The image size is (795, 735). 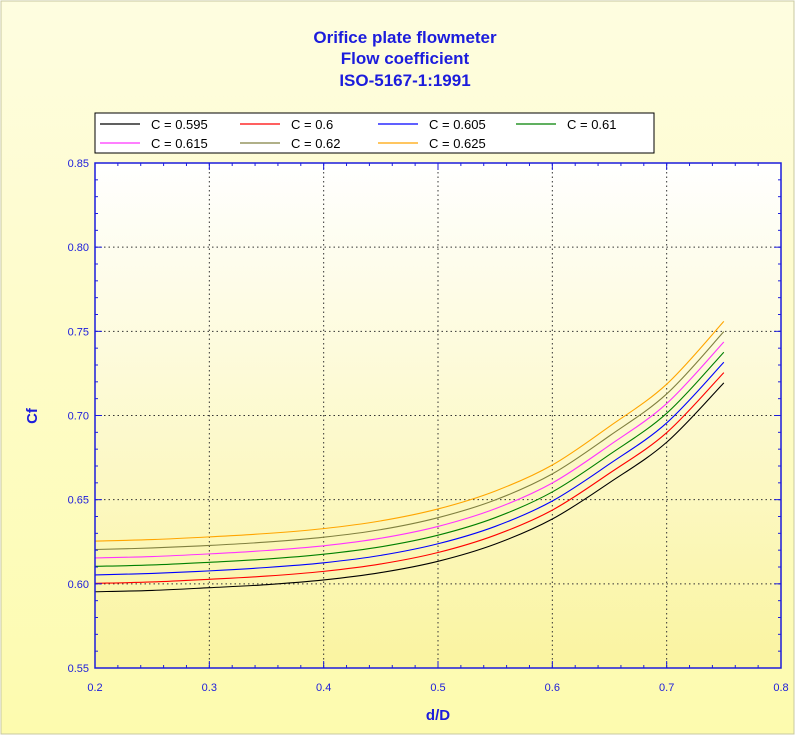 I want to click on y-axis-label: Cf, so click(x=32, y=415).